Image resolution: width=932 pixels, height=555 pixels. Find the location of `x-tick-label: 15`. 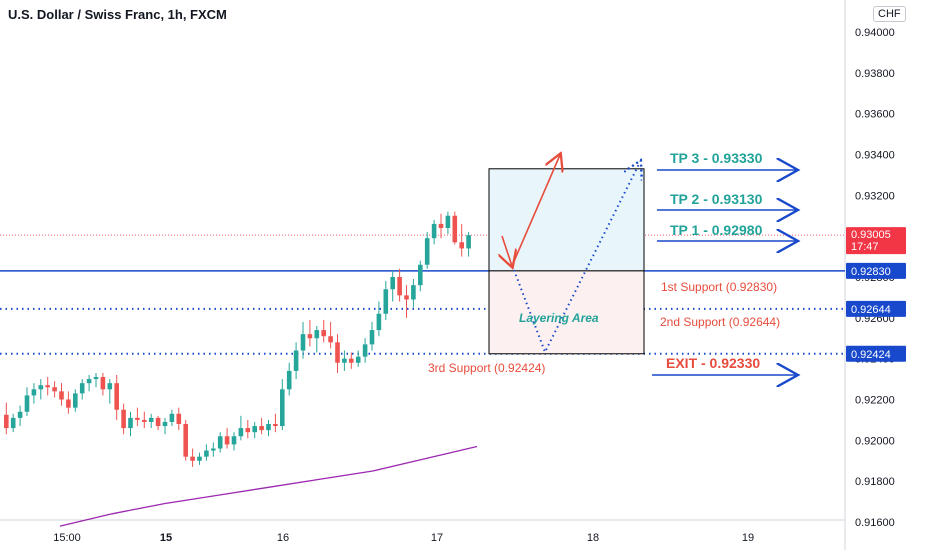

x-tick-label: 15 is located at coordinates (166, 538).